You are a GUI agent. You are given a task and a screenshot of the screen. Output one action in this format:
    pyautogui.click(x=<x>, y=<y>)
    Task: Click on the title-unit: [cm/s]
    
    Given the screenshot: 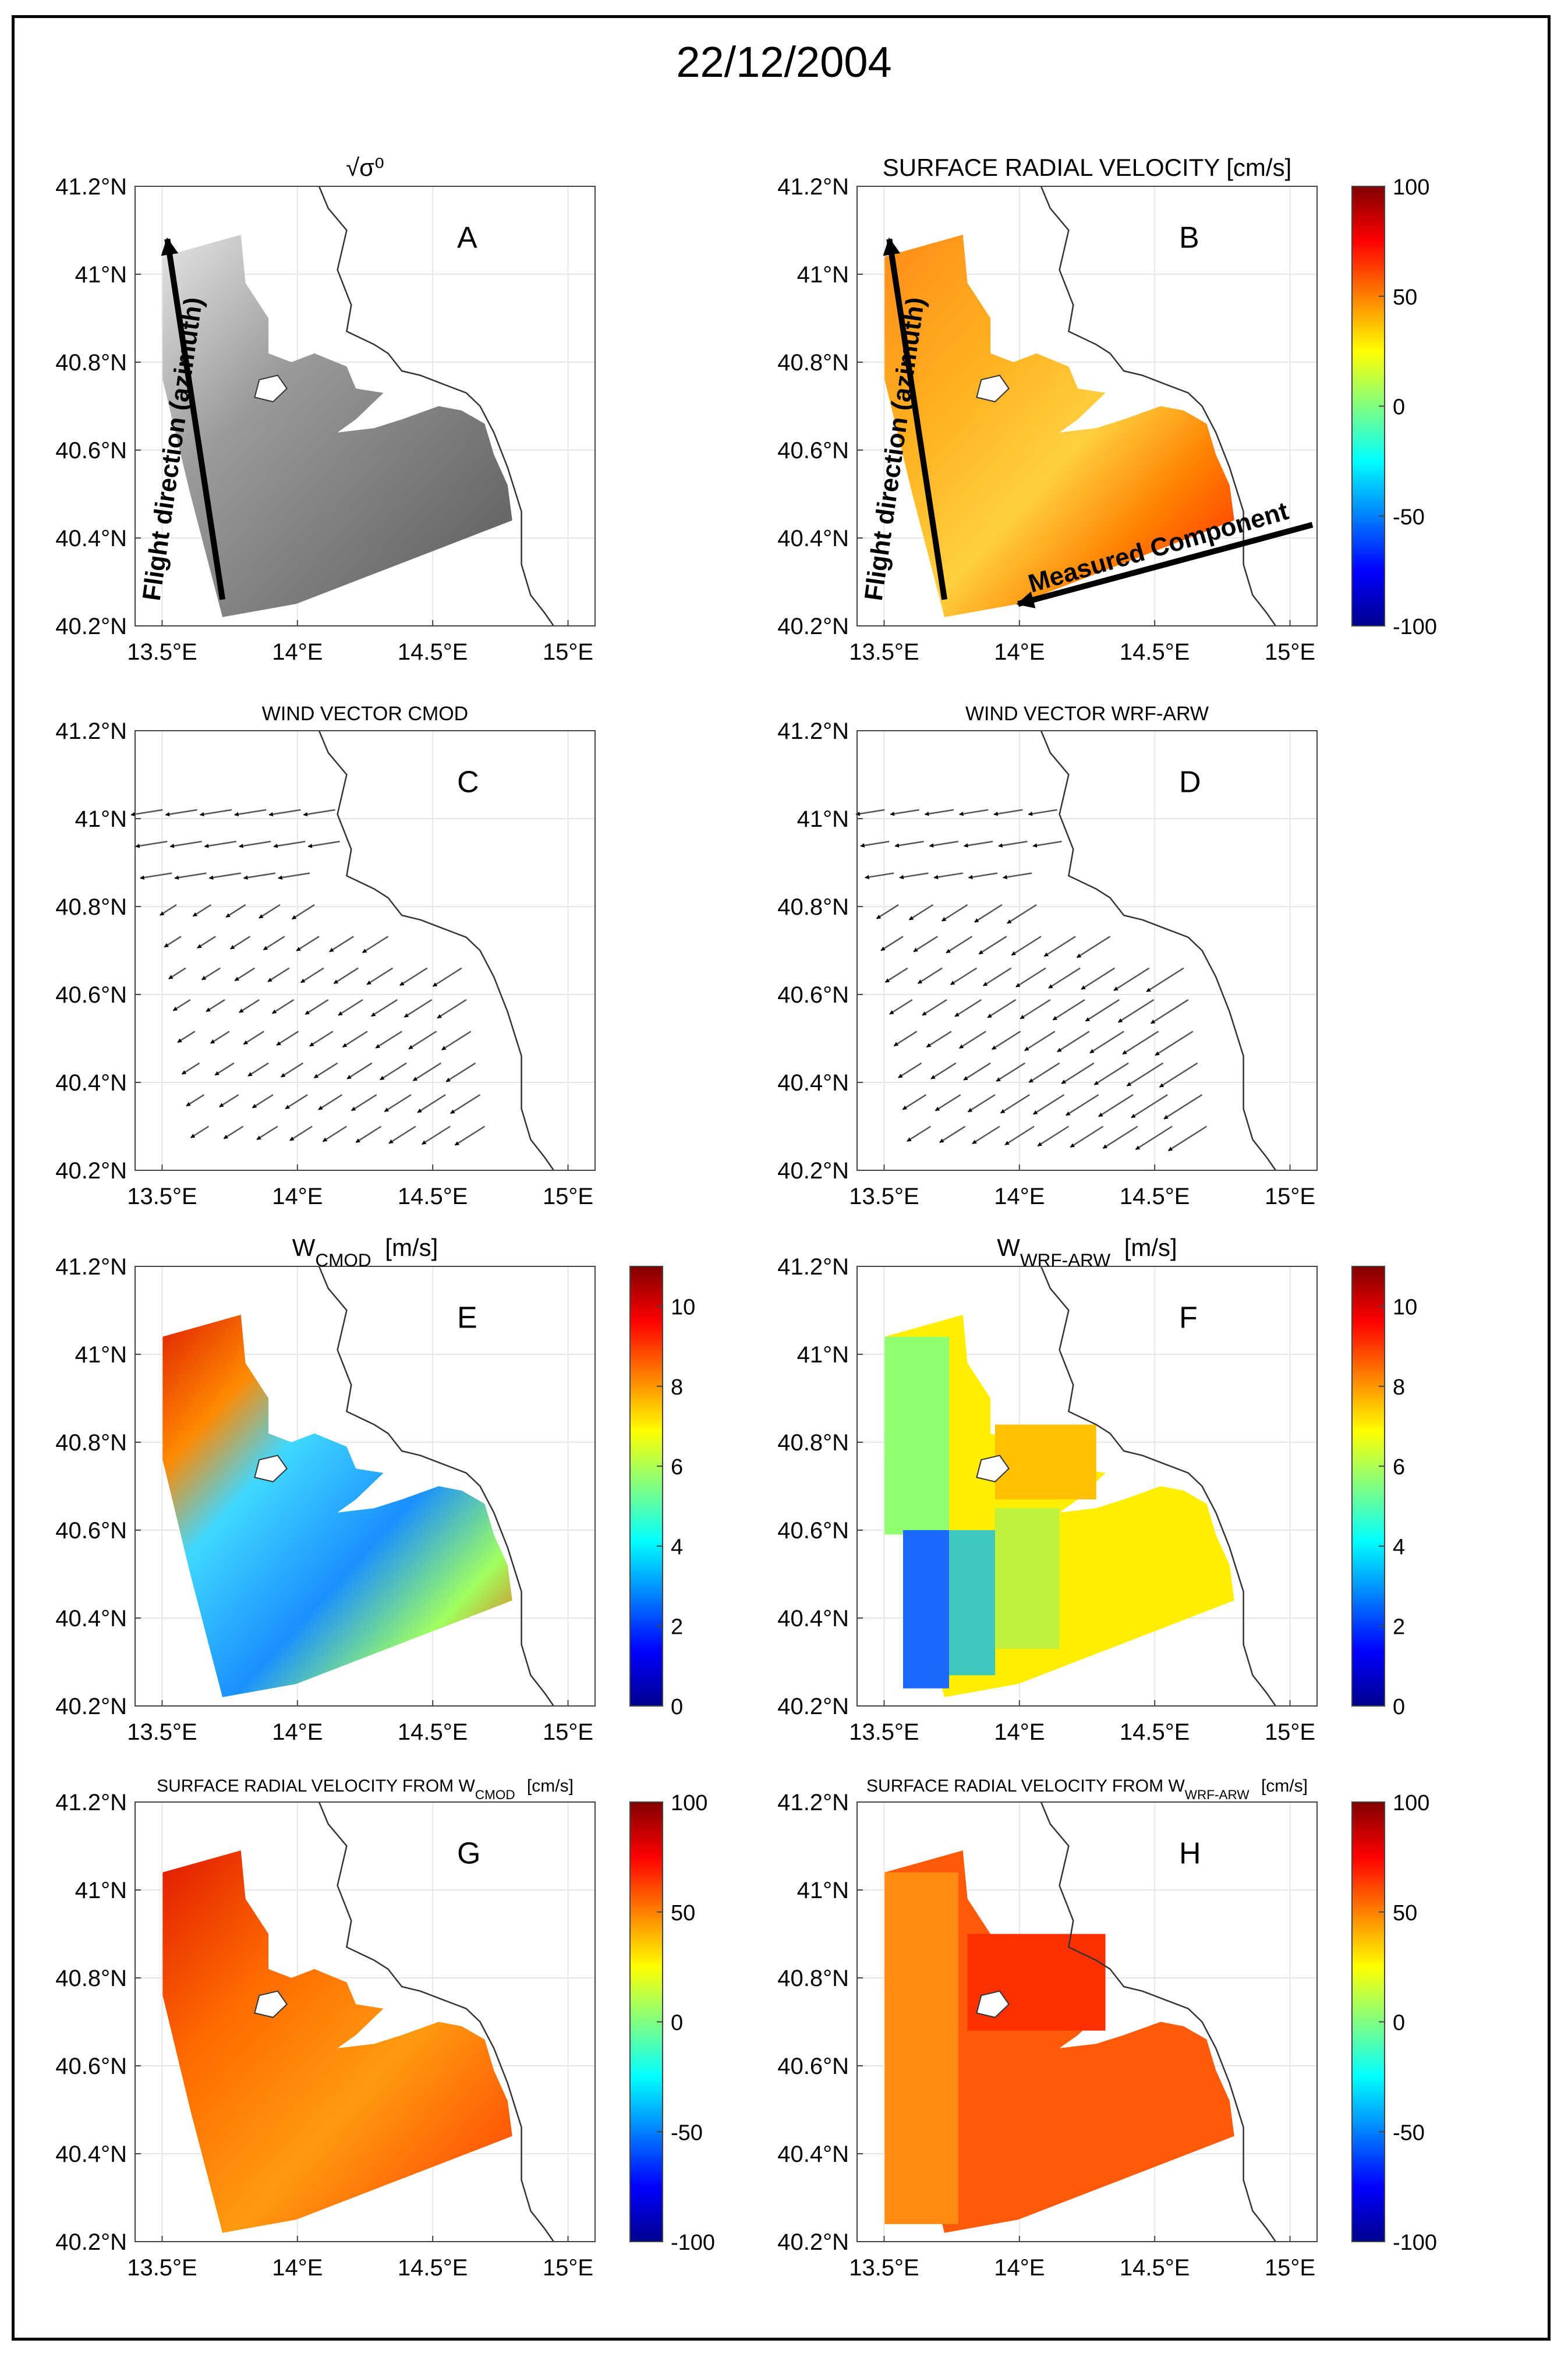 What is the action you would take?
    pyautogui.click(x=548, y=1786)
    